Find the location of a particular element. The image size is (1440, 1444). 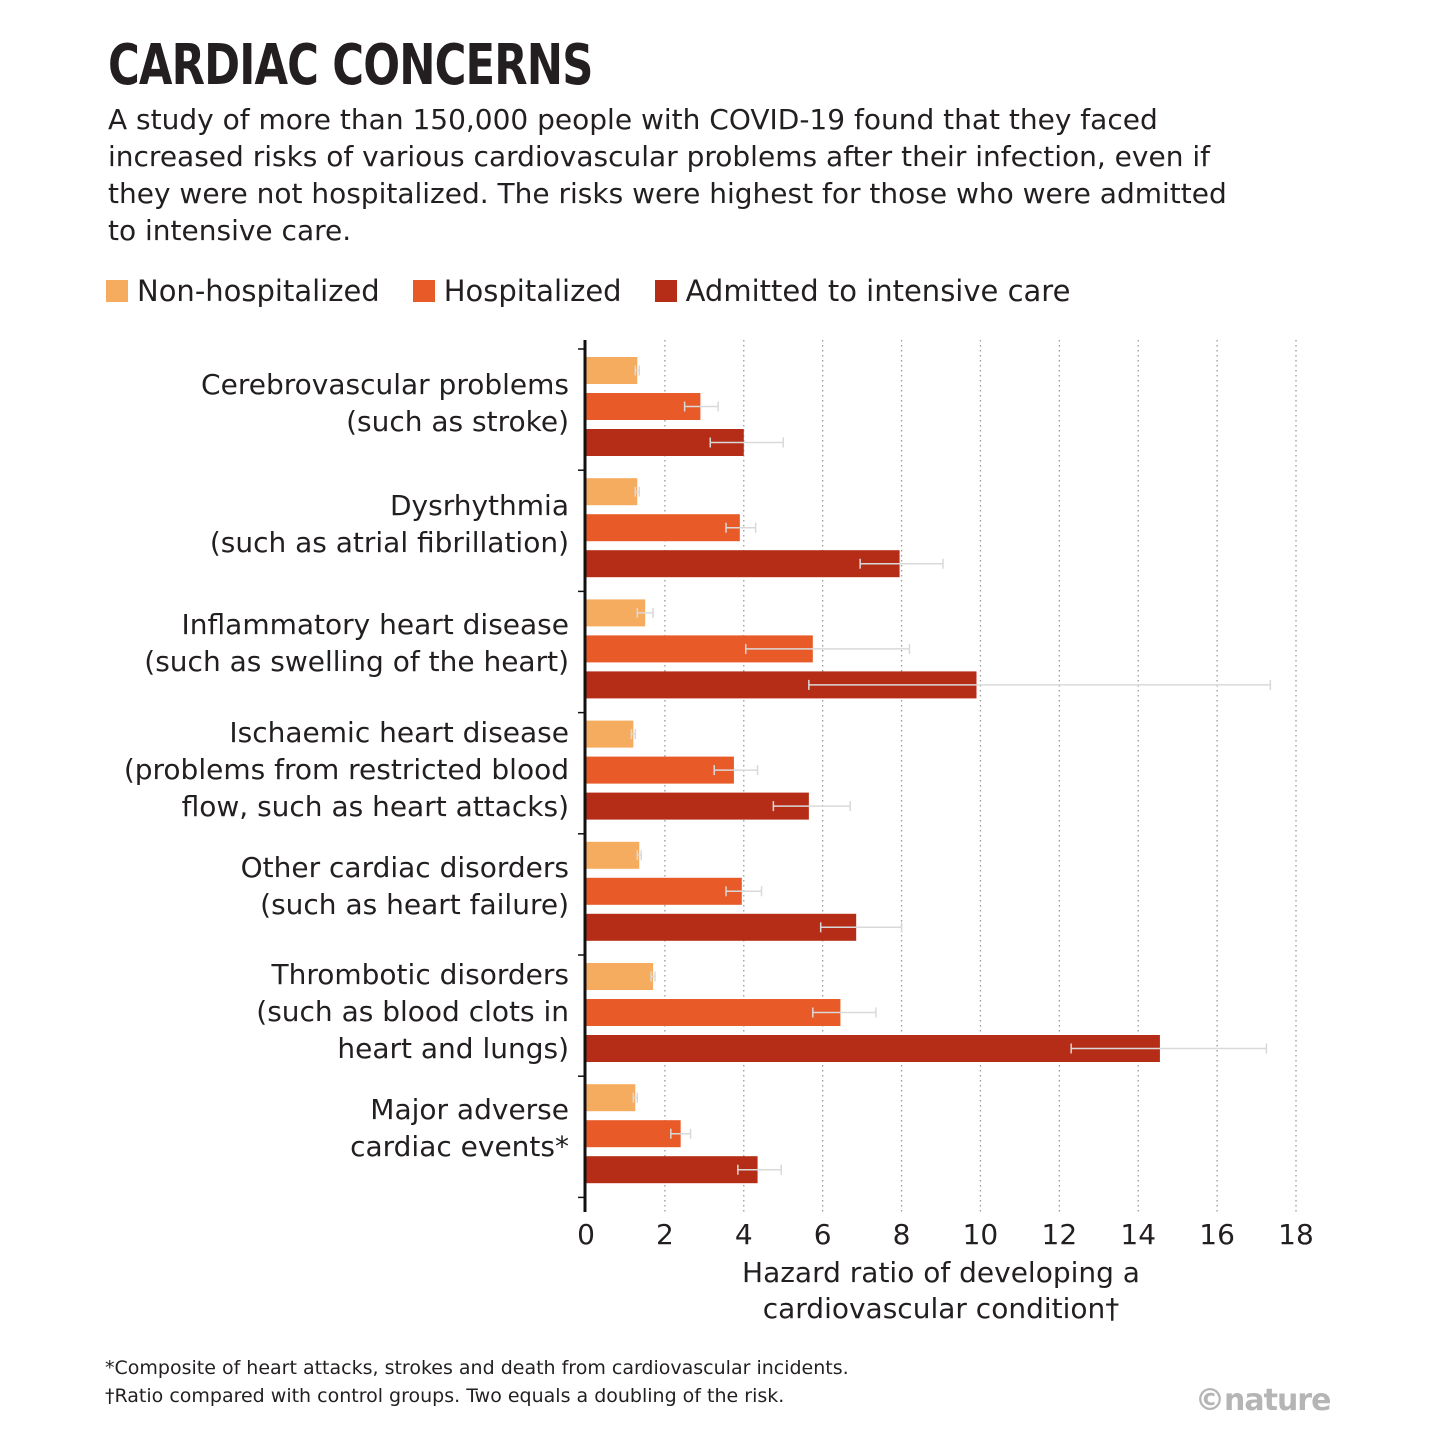

category-label-major-adverse: Major adverse cardiac events* is located at coordinates (459, 1128).